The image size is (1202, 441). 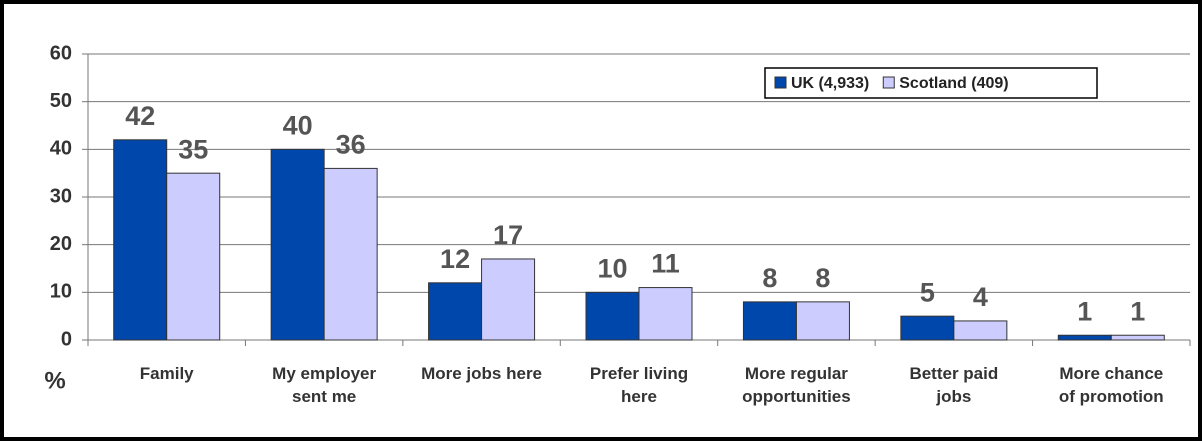 What do you see at coordinates (455, 259) in the screenshot?
I see `data-label: 12` at bounding box center [455, 259].